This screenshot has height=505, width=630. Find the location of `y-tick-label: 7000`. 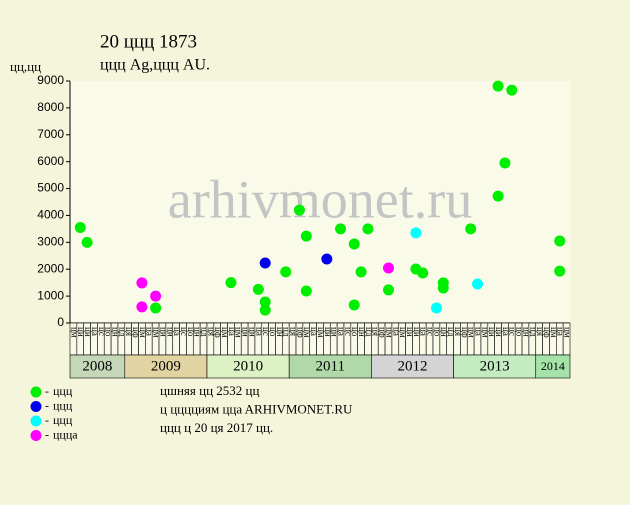

y-tick-label: 7000 is located at coordinates (50, 134).